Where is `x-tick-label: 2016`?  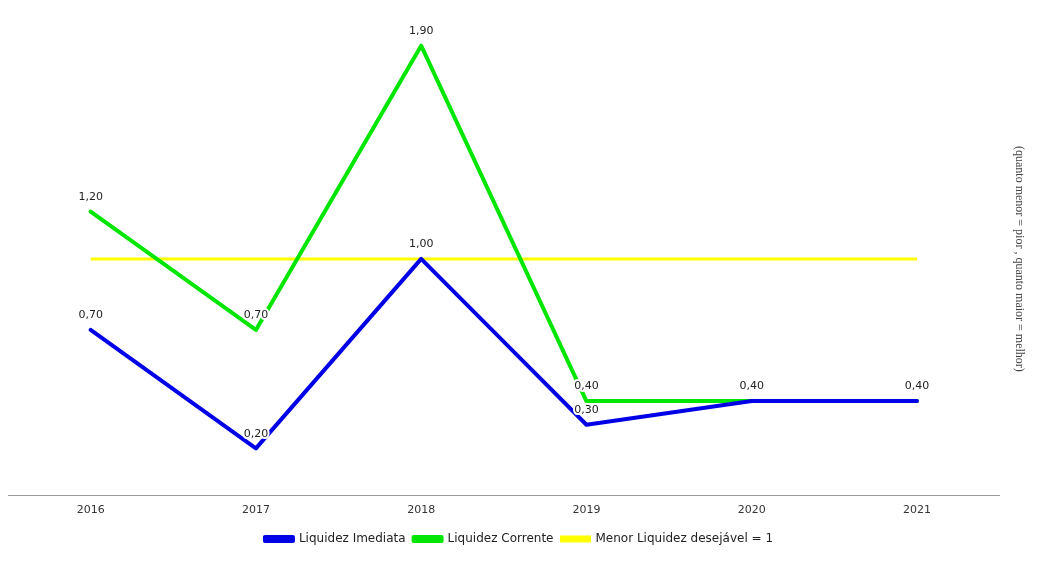
x-tick-label: 2016 is located at coordinates (90, 510).